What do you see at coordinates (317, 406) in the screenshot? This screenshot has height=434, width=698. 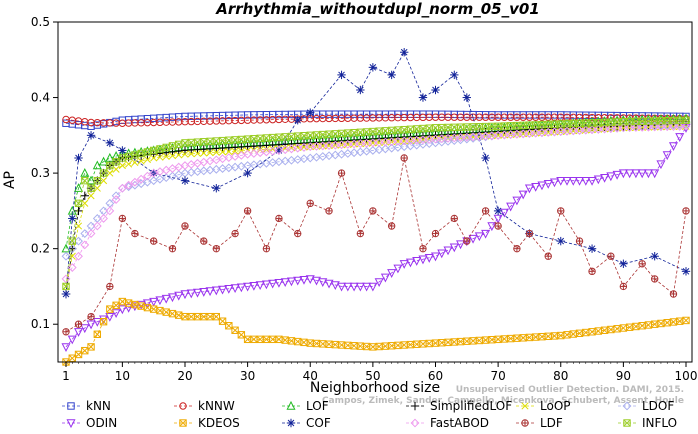 I see `legend-label: LOF` at bounding box center [317, 406].